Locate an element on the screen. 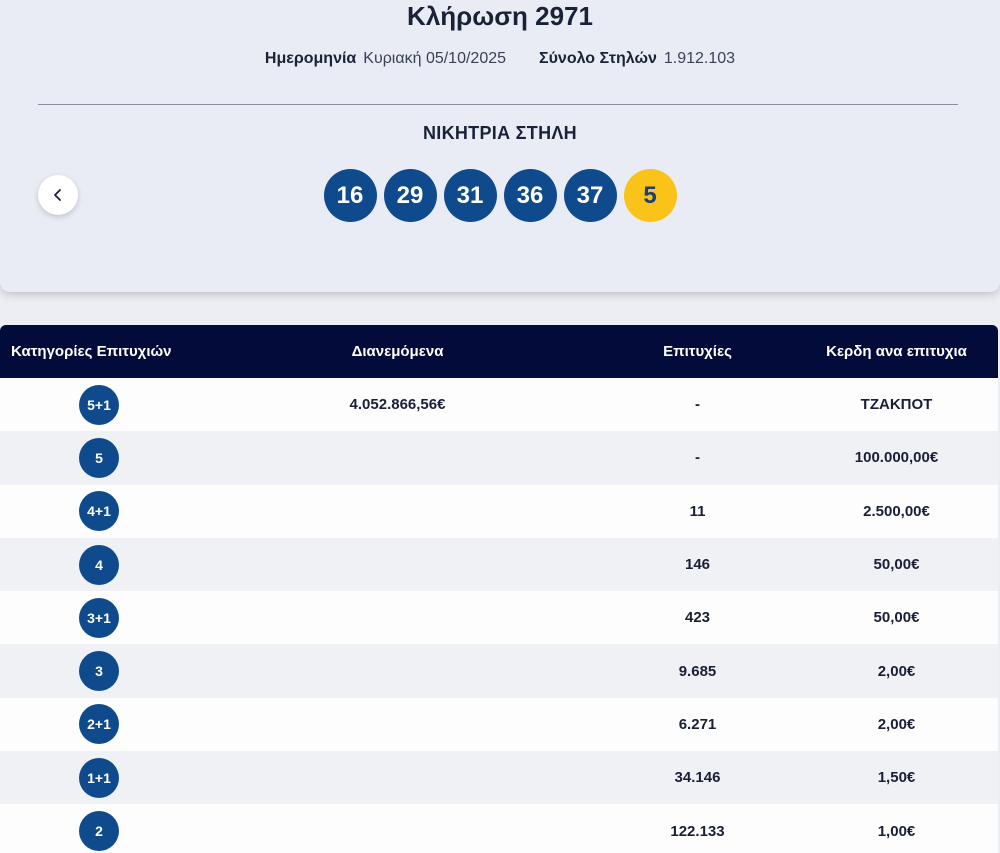 This screenshot has width=1000, height=853. table-row: 3 9.685 2,00€ is located at coordinates (499, 671).